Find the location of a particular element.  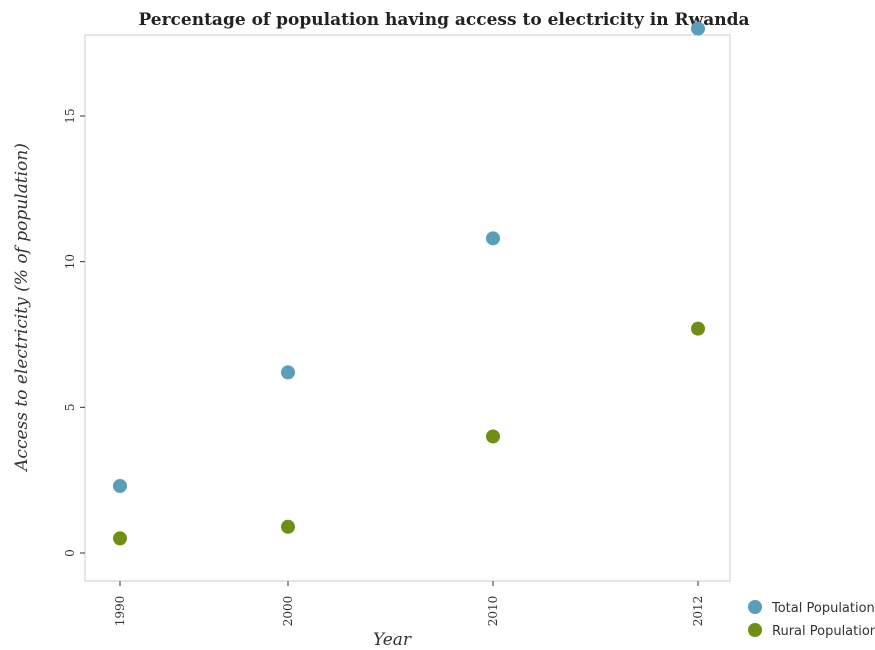

x-tick-label: 2010 is located at coordinates (493, 611).